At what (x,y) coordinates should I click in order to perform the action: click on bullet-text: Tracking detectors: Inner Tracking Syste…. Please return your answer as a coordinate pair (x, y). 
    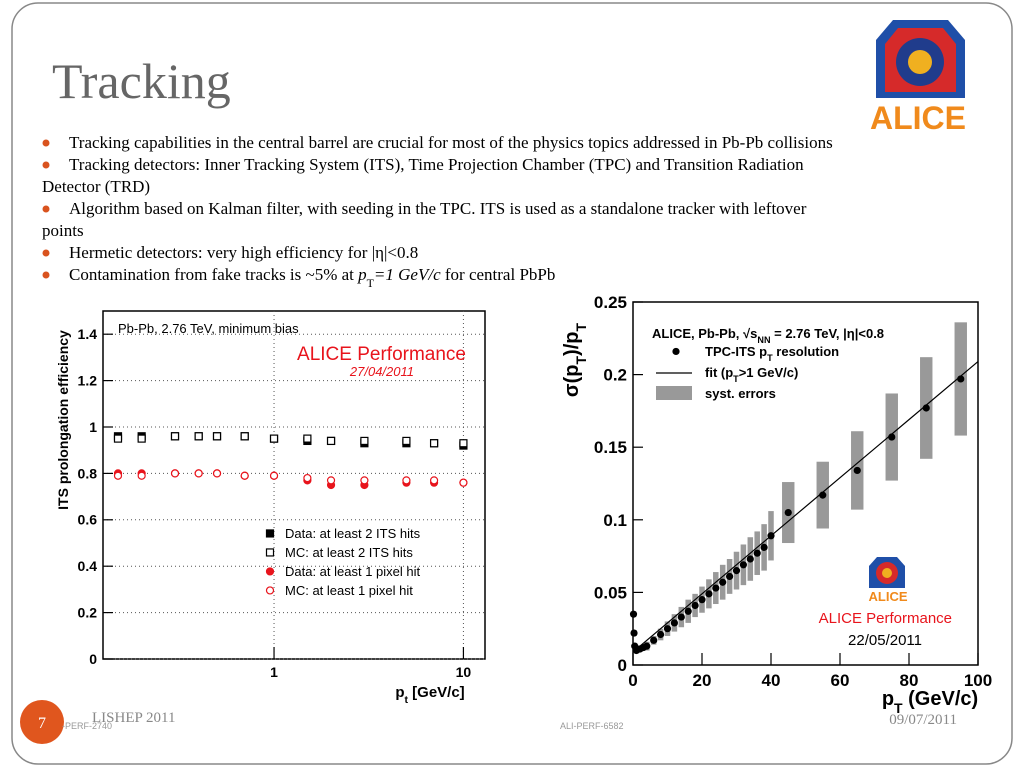
    Looking at the image, I should click on (436, 164).